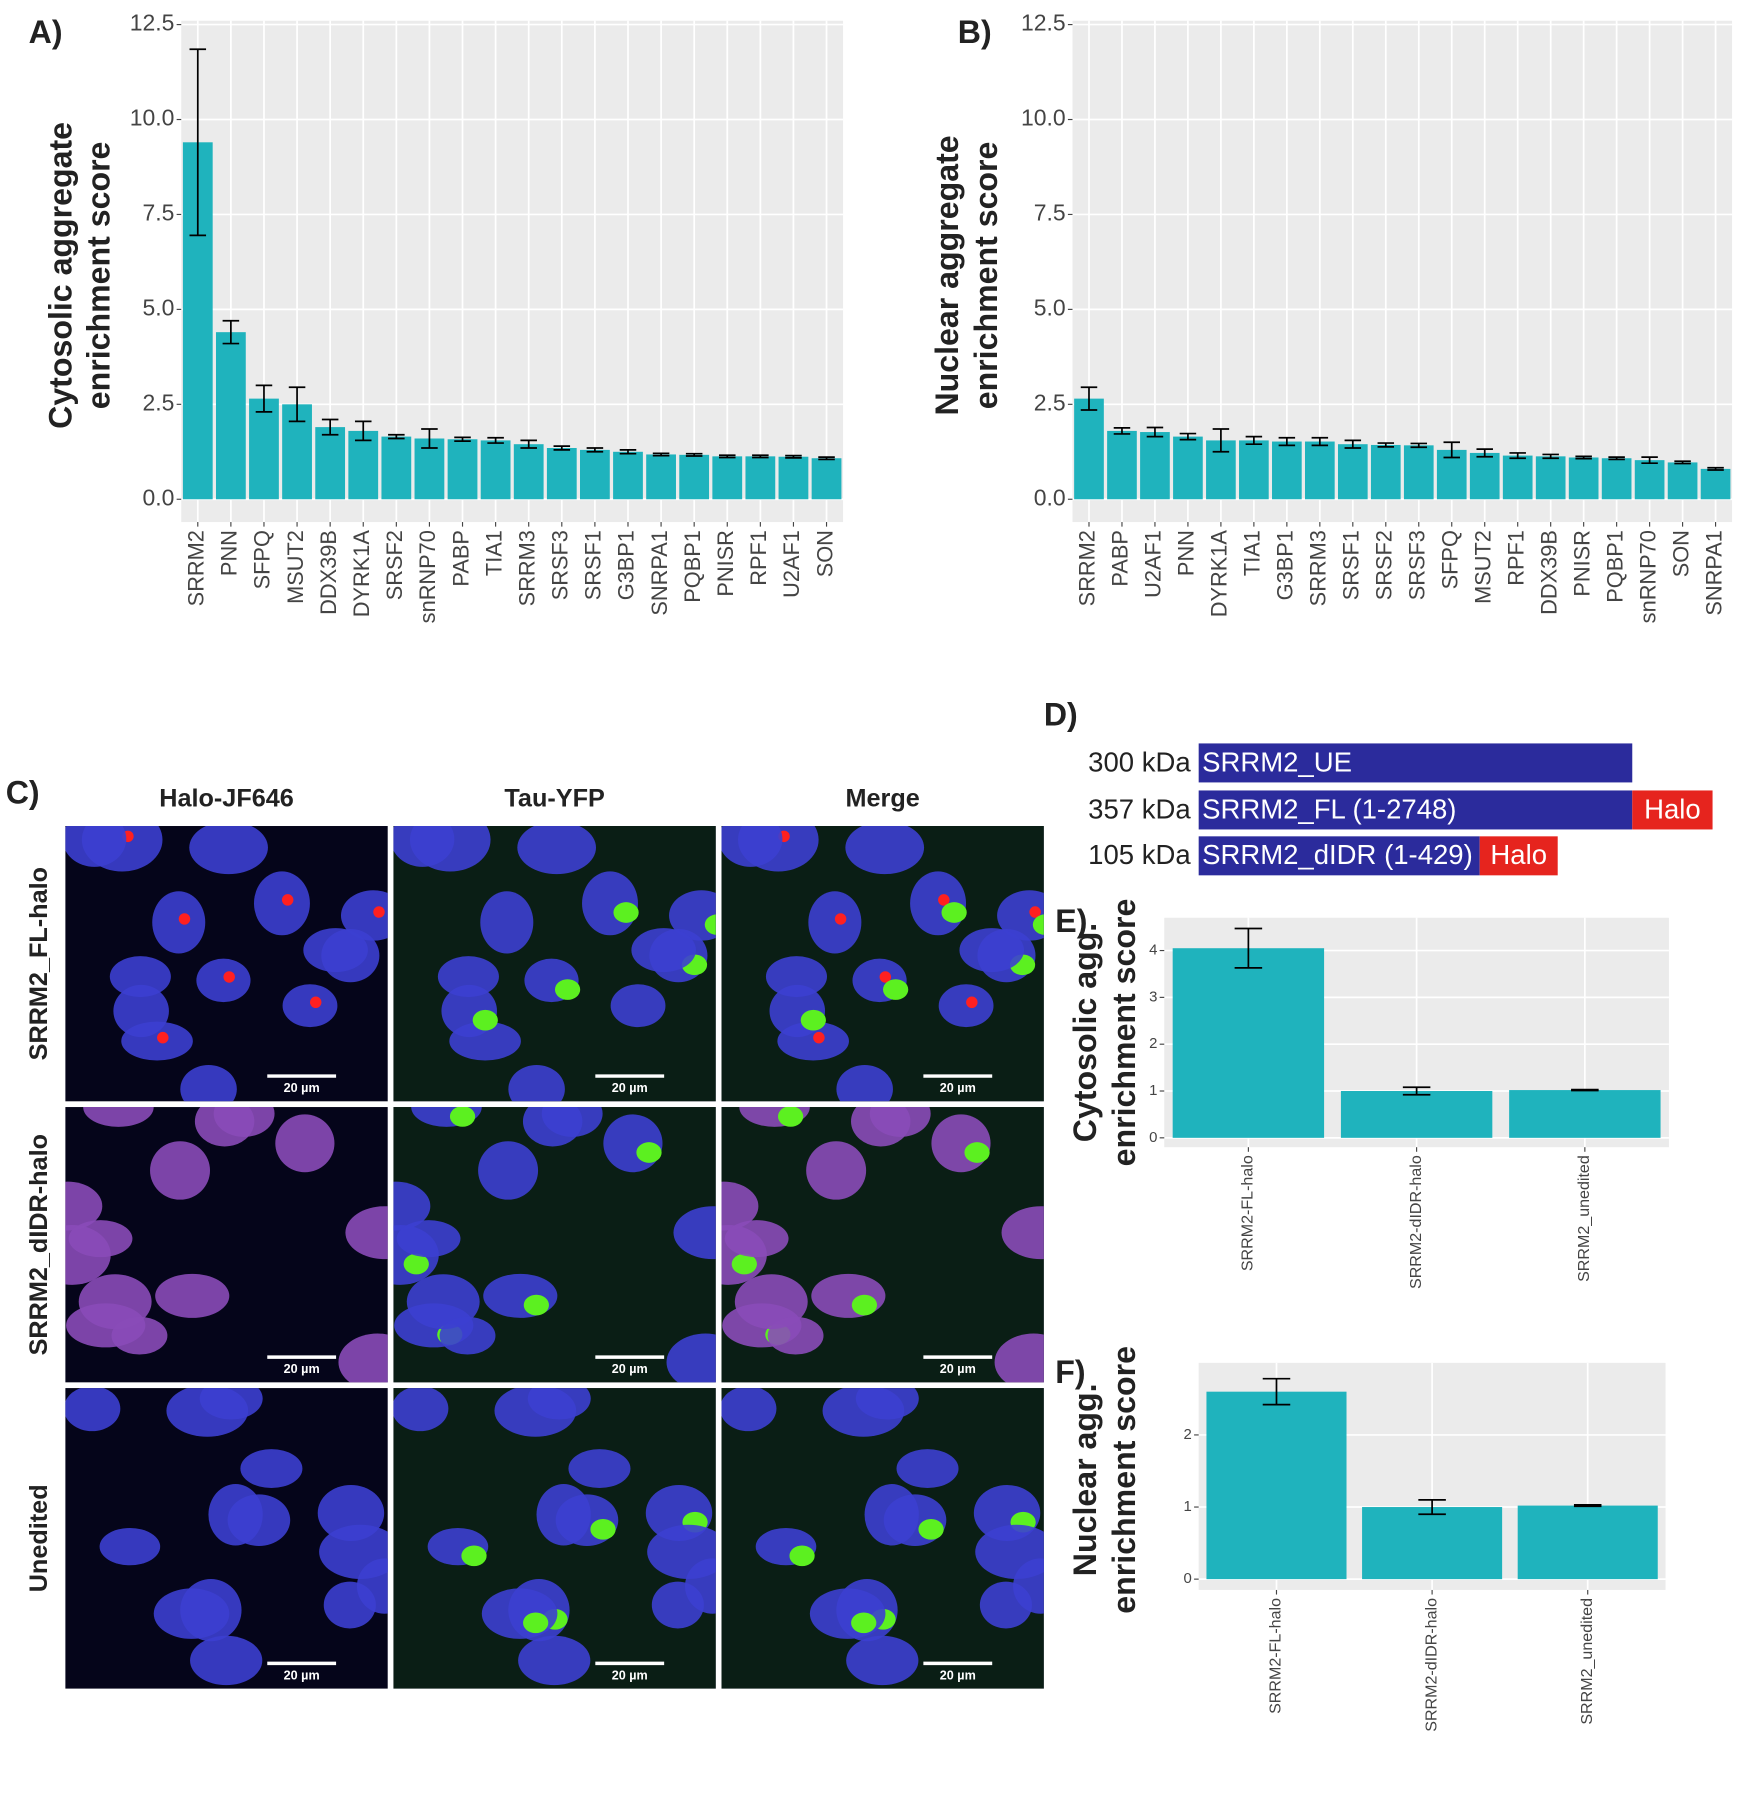 The height and width of the screenshot is (1800, 1755). What do you see at coordinates (593, 565) in the screenshot?
I see `x-tick-label: SRSF1` at bounding box center [593, 565].